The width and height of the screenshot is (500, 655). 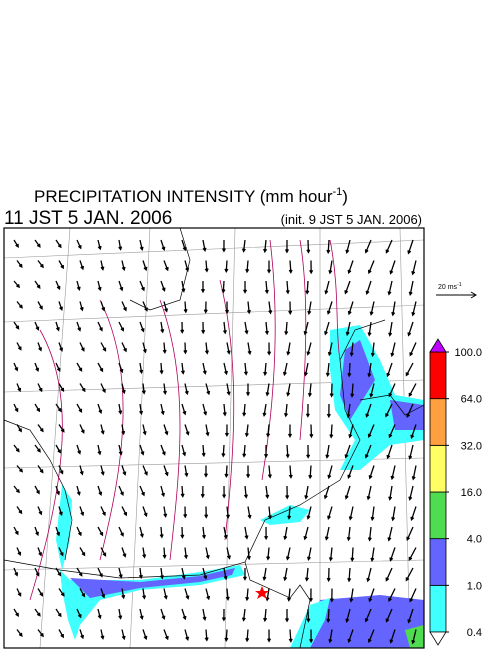 I want to click on title: PRECIPITATION INTENSITY (mm hour-1), so click(x=191, y=196).